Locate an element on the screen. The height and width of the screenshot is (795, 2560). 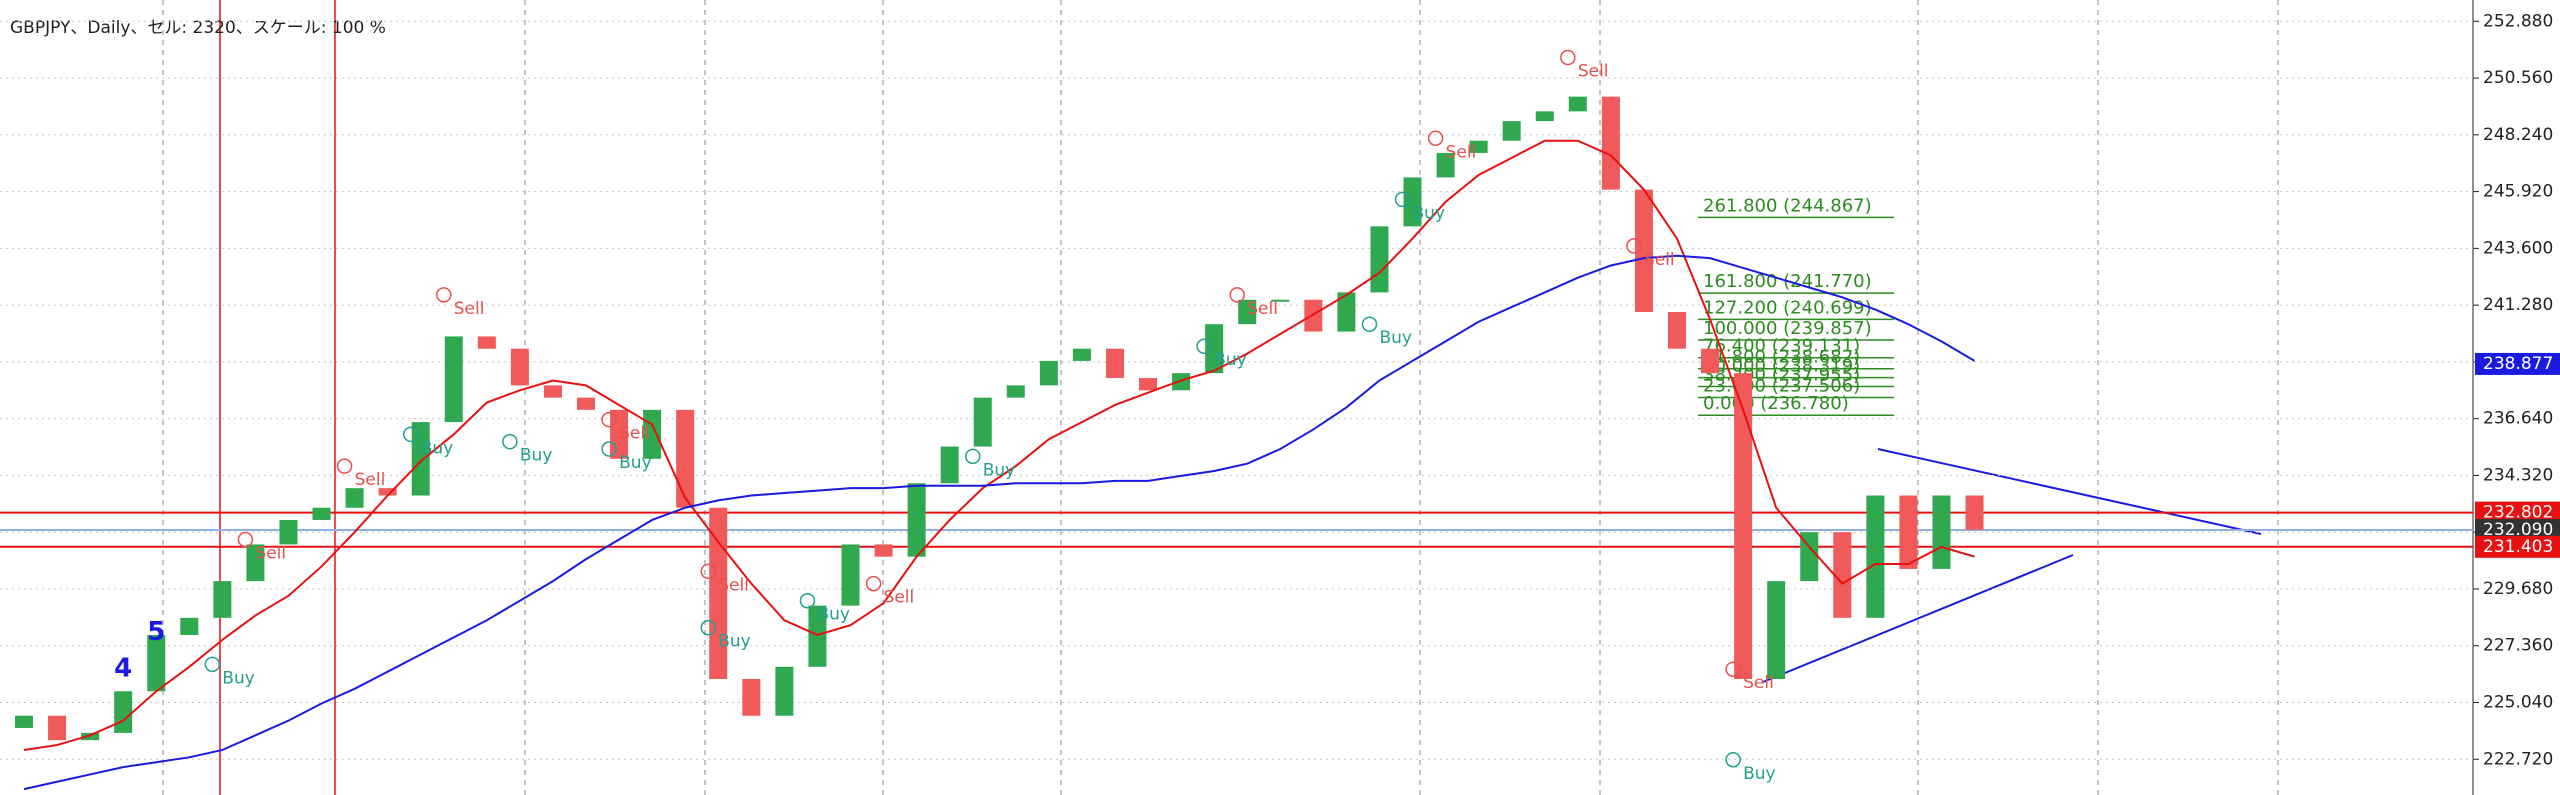
fib-label: 0.000 (236.780) is located at coordinates (1776, 403).